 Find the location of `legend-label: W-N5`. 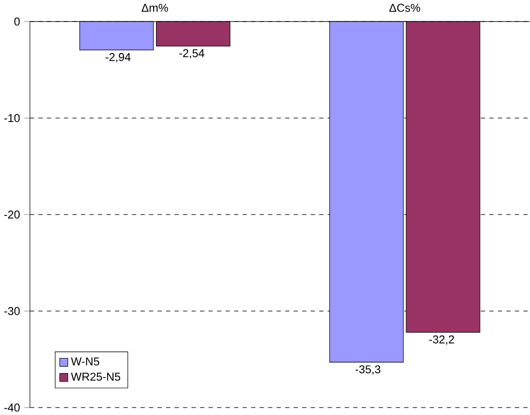

legend-label: W-N5 is located at coordinates (85, 361).